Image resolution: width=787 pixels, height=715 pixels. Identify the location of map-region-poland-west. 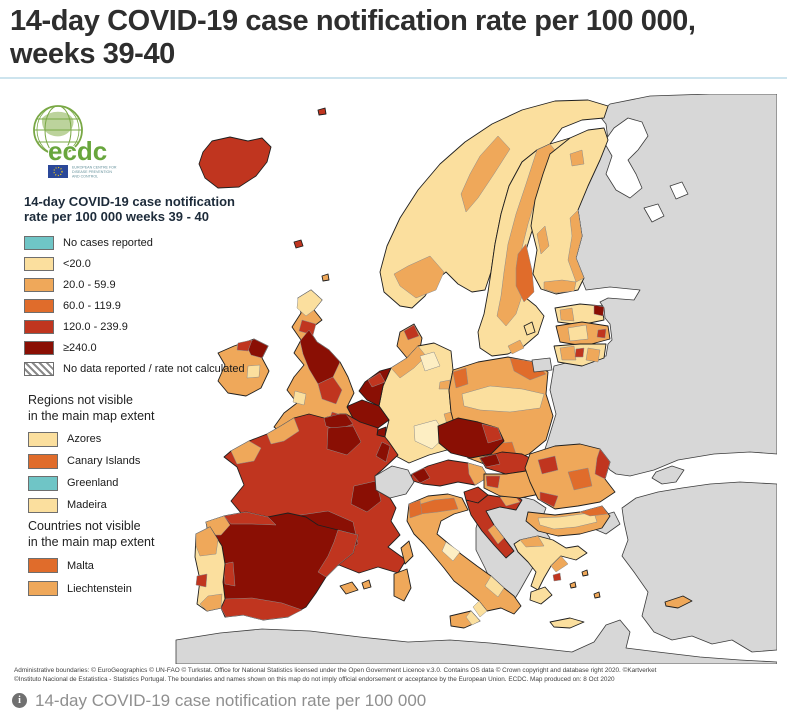
(460, 378).